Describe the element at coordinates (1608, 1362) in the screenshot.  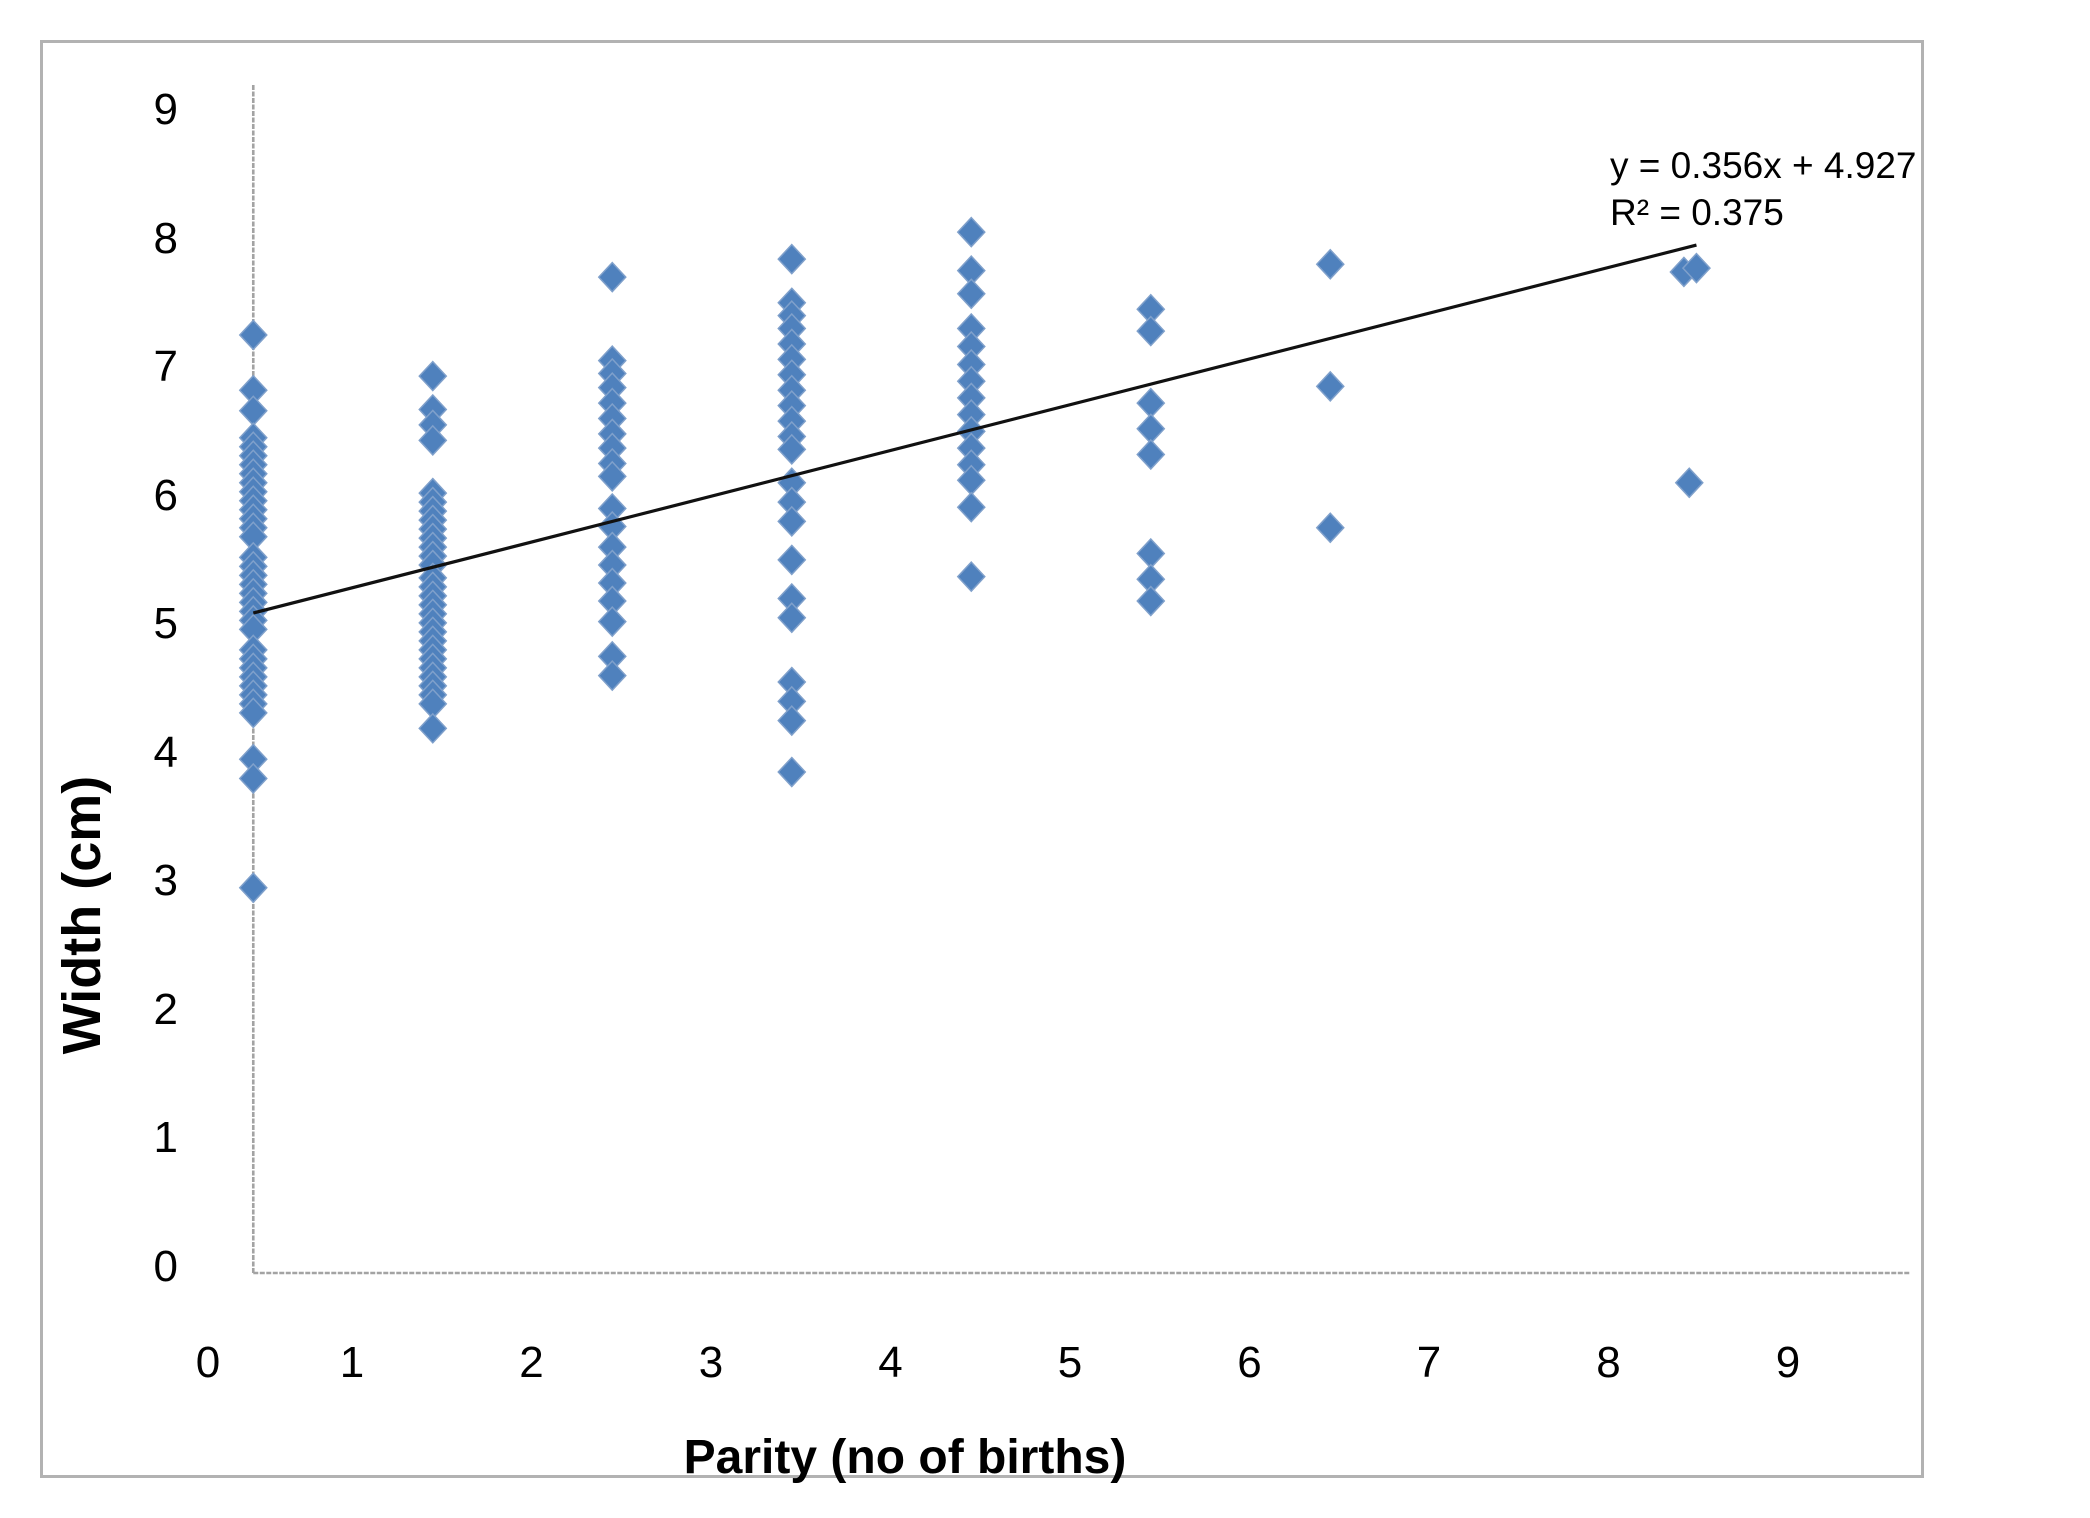
I see `x-tick-label: 8` at that location.